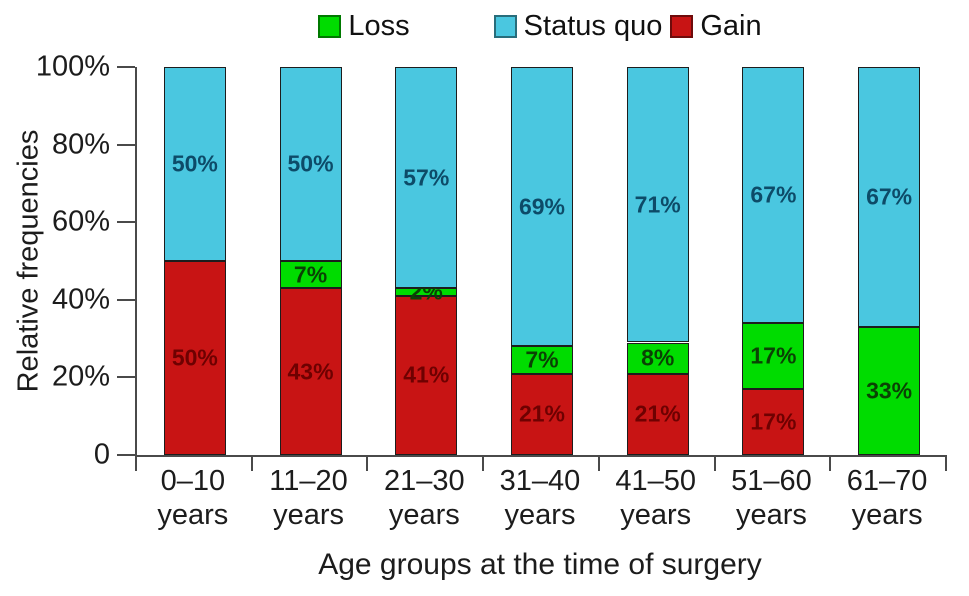 Image resolution: width=969 pixels, height=596 pixels. What do you see at coordinates (540, 481) in the screenshot?
I see `x-category-range: 31–40` at bounding box center [540, 481].